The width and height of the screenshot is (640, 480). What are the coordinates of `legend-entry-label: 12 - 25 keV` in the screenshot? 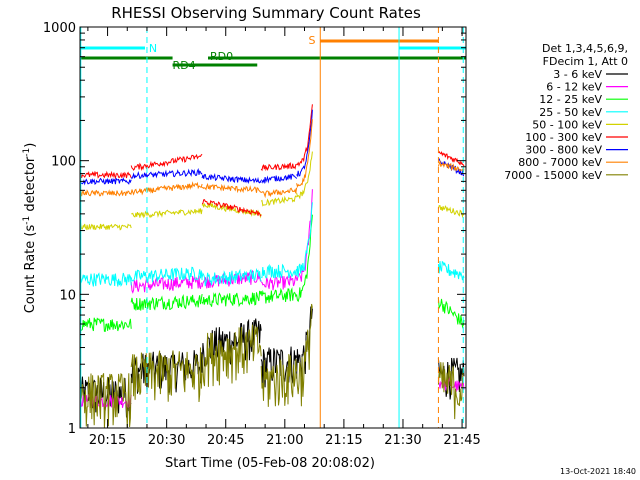 It's located at (570, 99).